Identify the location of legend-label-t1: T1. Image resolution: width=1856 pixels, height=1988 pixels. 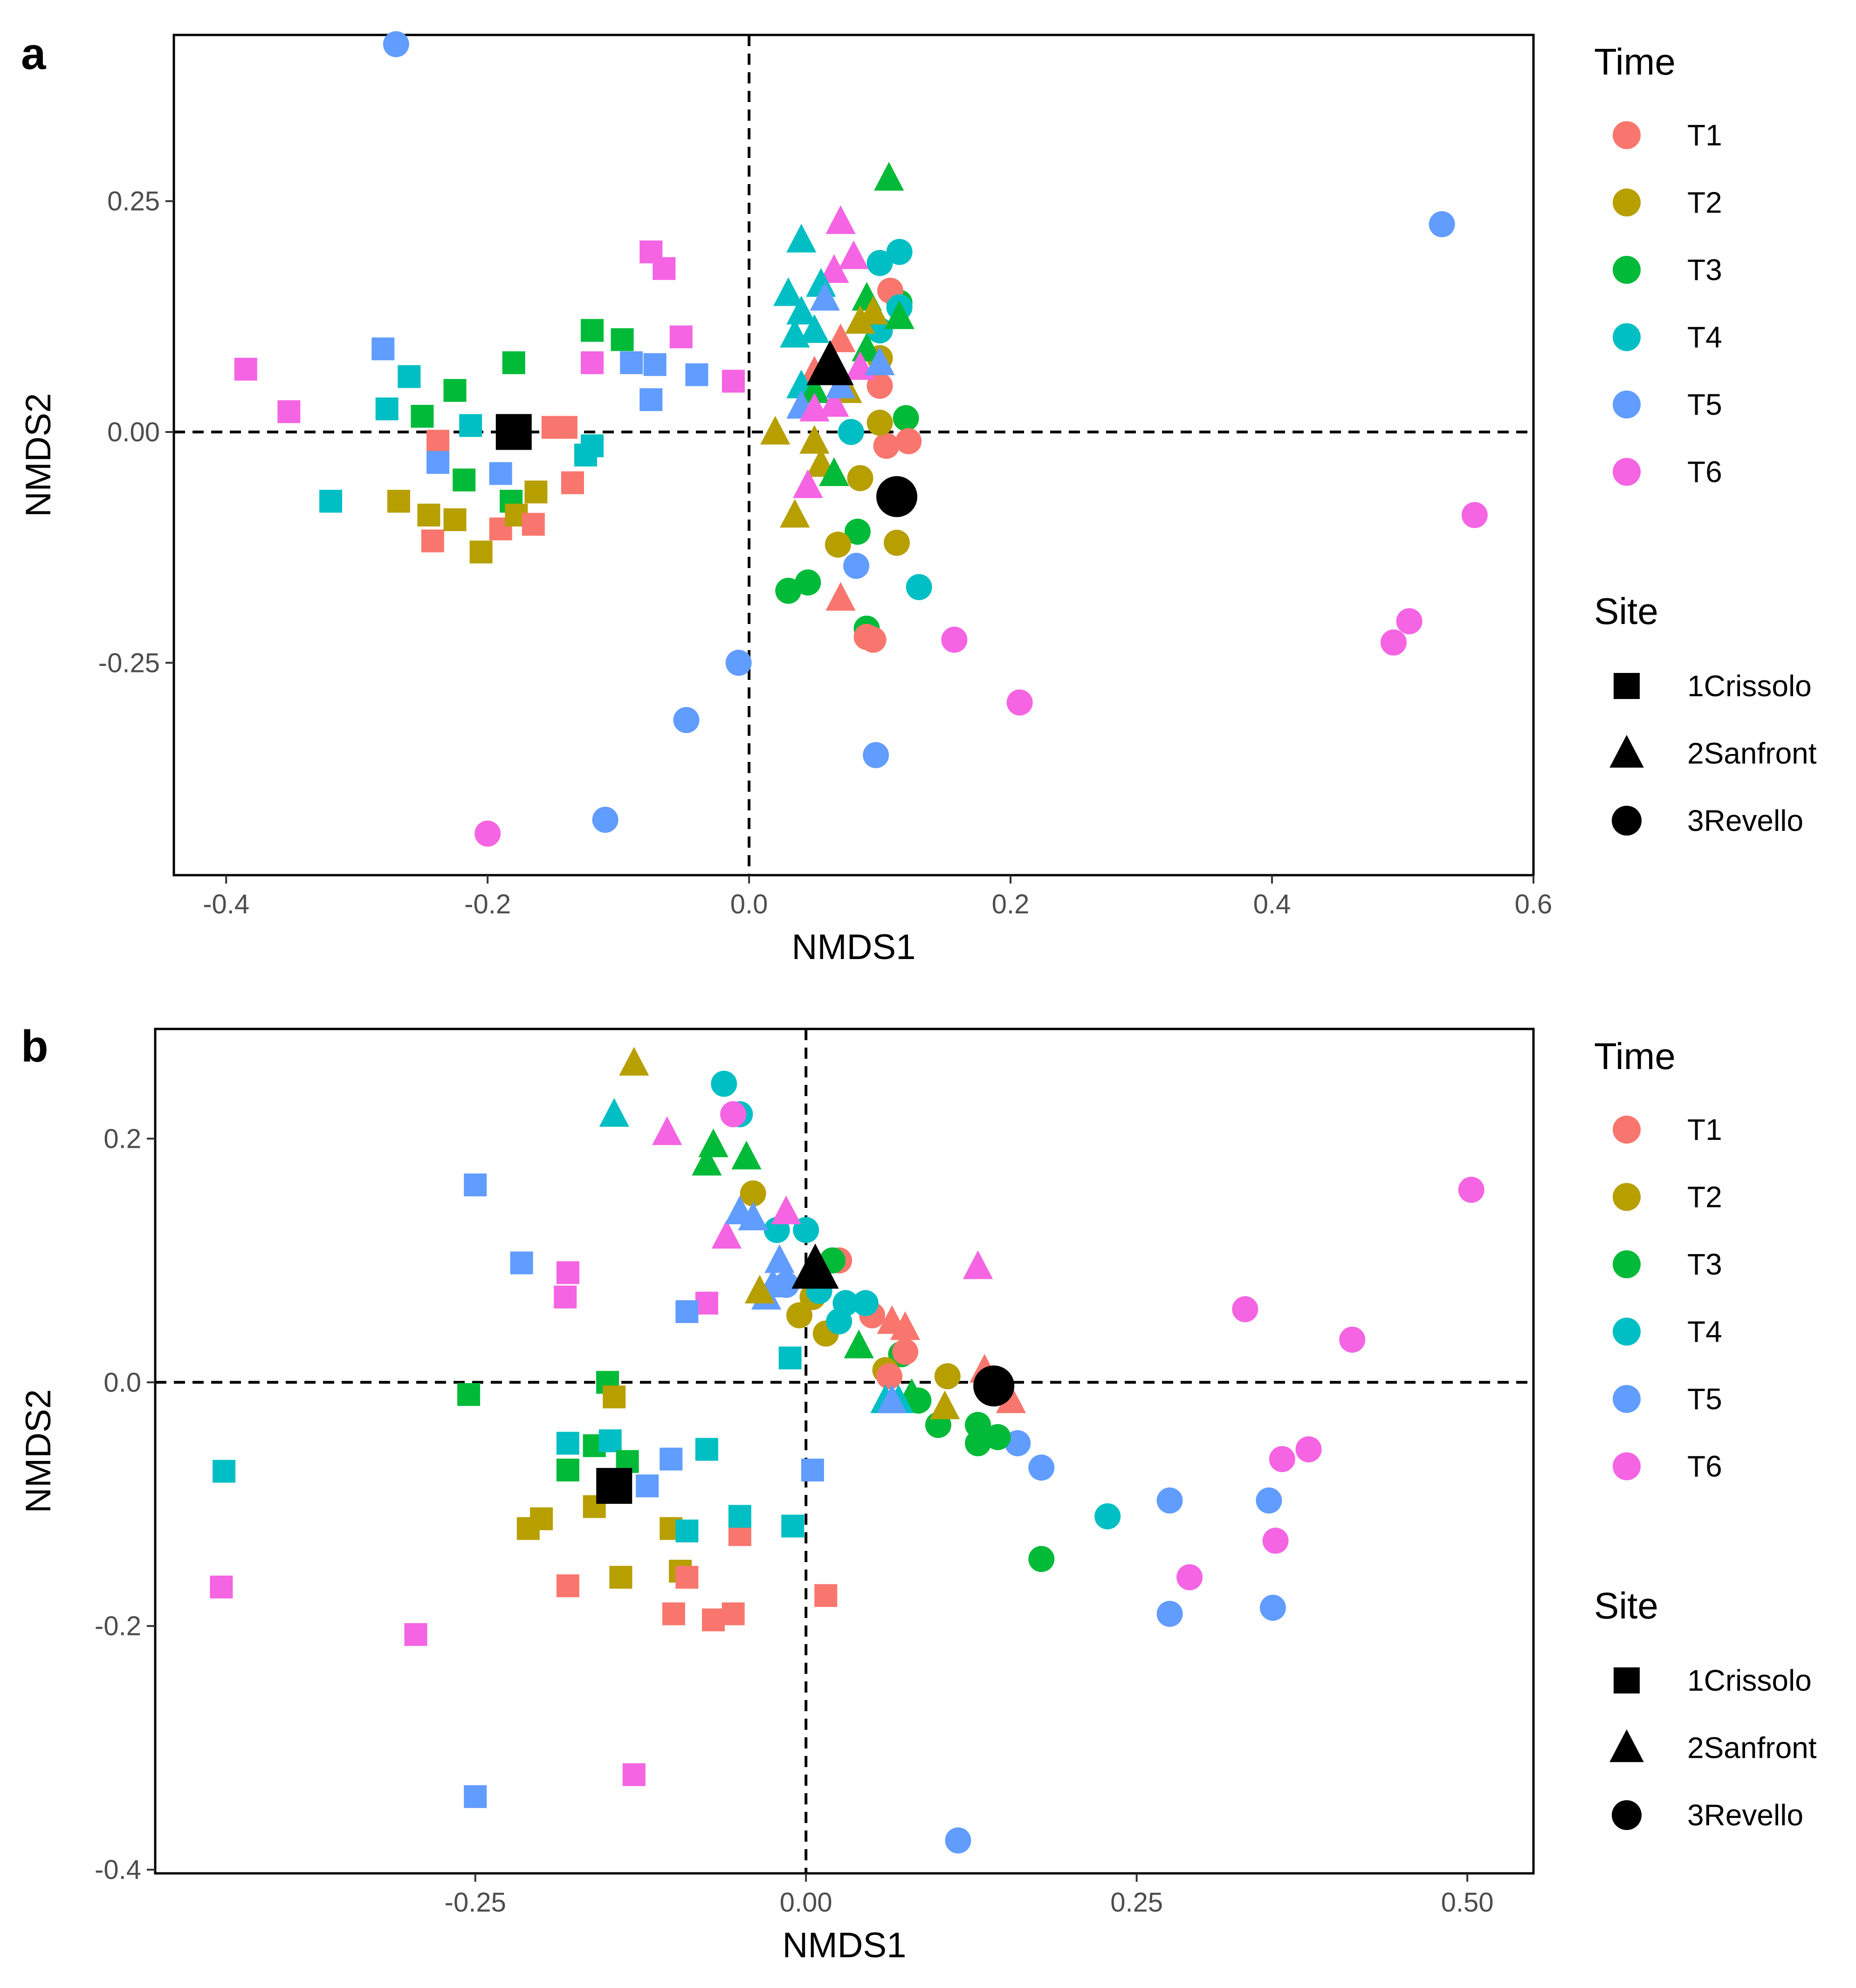
(1705, 1129).